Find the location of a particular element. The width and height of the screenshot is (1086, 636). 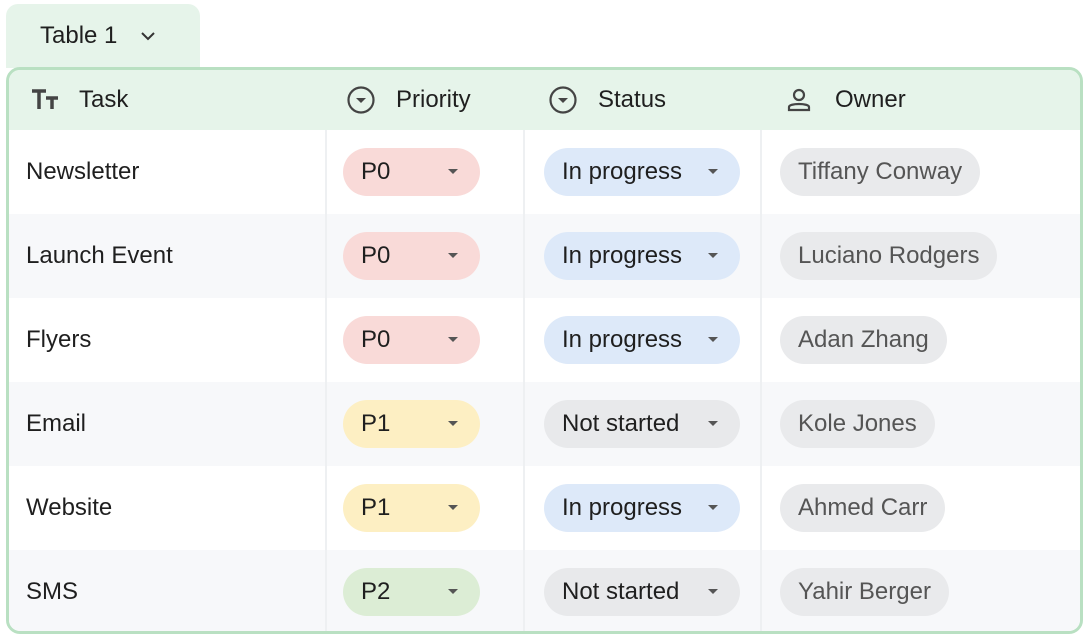

column-header: Owner is located at coordinates (870, 99).